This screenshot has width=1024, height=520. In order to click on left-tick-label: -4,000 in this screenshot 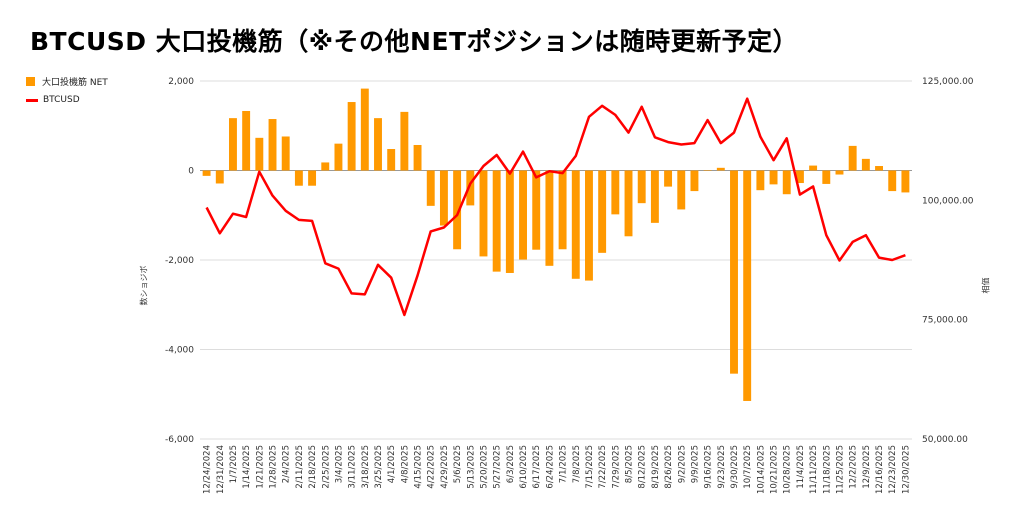, I will do `click(179, 351)`.